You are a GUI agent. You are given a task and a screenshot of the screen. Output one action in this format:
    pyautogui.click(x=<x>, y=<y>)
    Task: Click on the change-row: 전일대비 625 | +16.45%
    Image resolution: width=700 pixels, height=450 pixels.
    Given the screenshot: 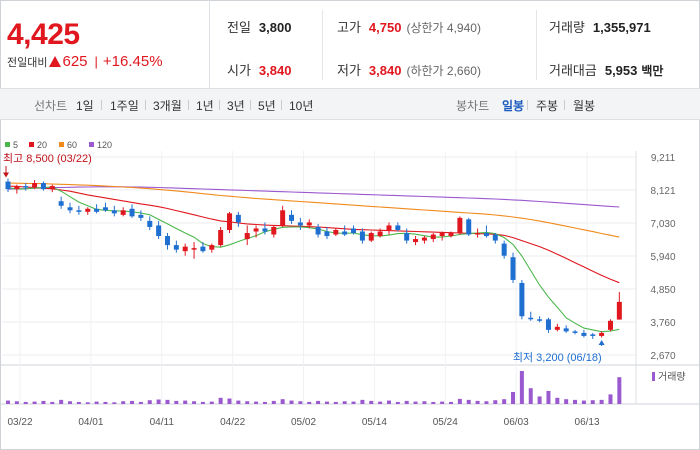 What is the action you would take?
    pyautogui.click(x=85, y=61)
    